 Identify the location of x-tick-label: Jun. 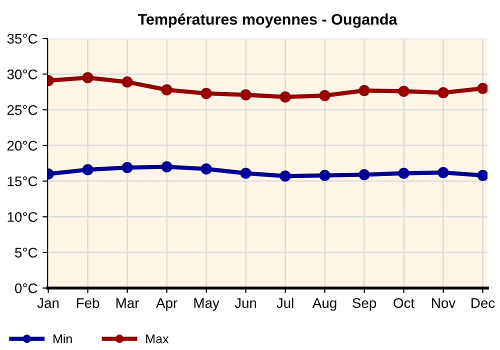
(245, 303).